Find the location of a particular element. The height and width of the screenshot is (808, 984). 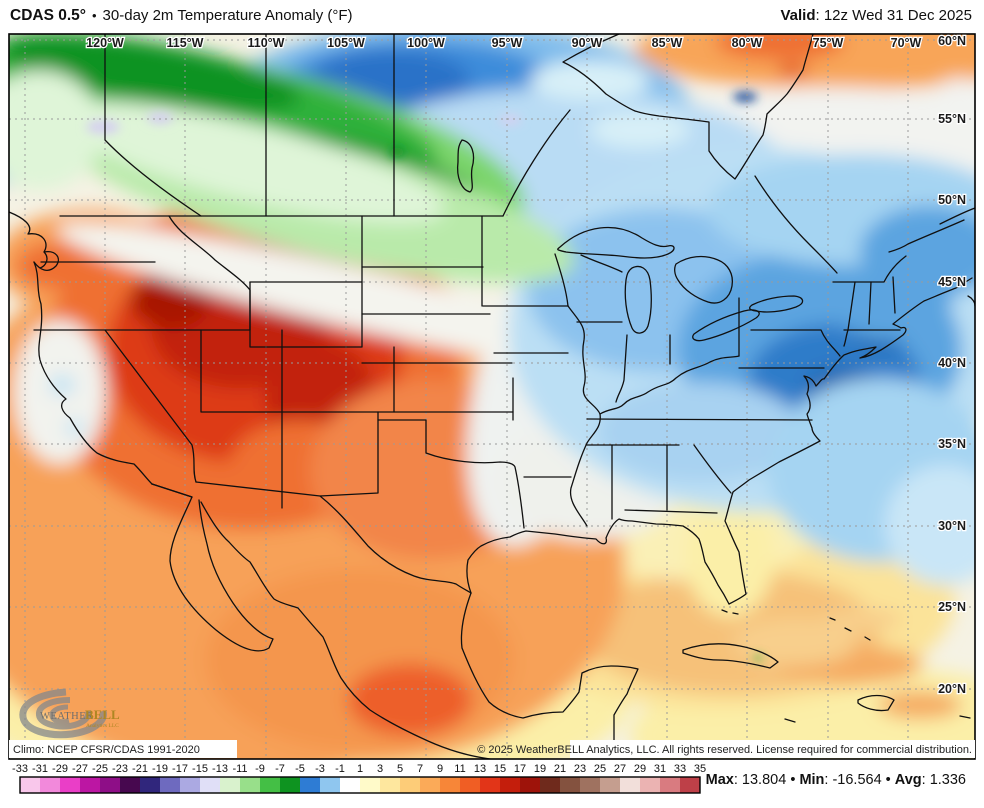

min-value: : -16.564 is located at coordinates (853, 780).